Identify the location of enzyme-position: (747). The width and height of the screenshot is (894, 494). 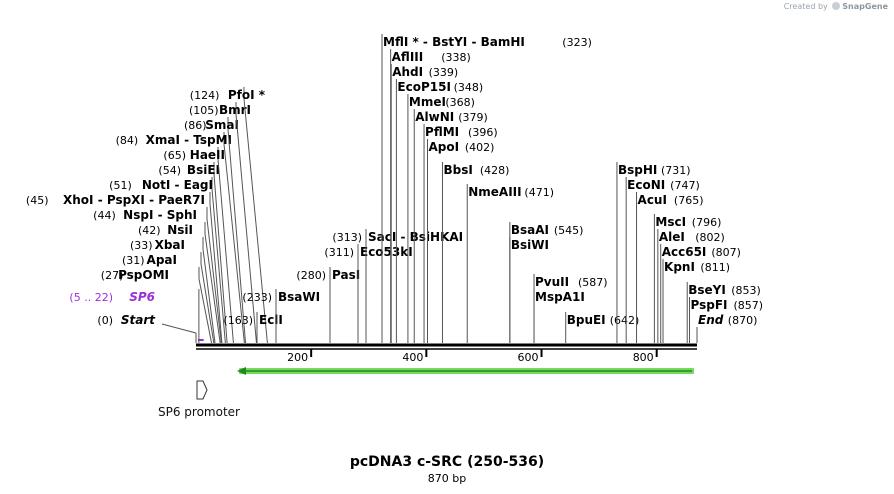
(685, 185).